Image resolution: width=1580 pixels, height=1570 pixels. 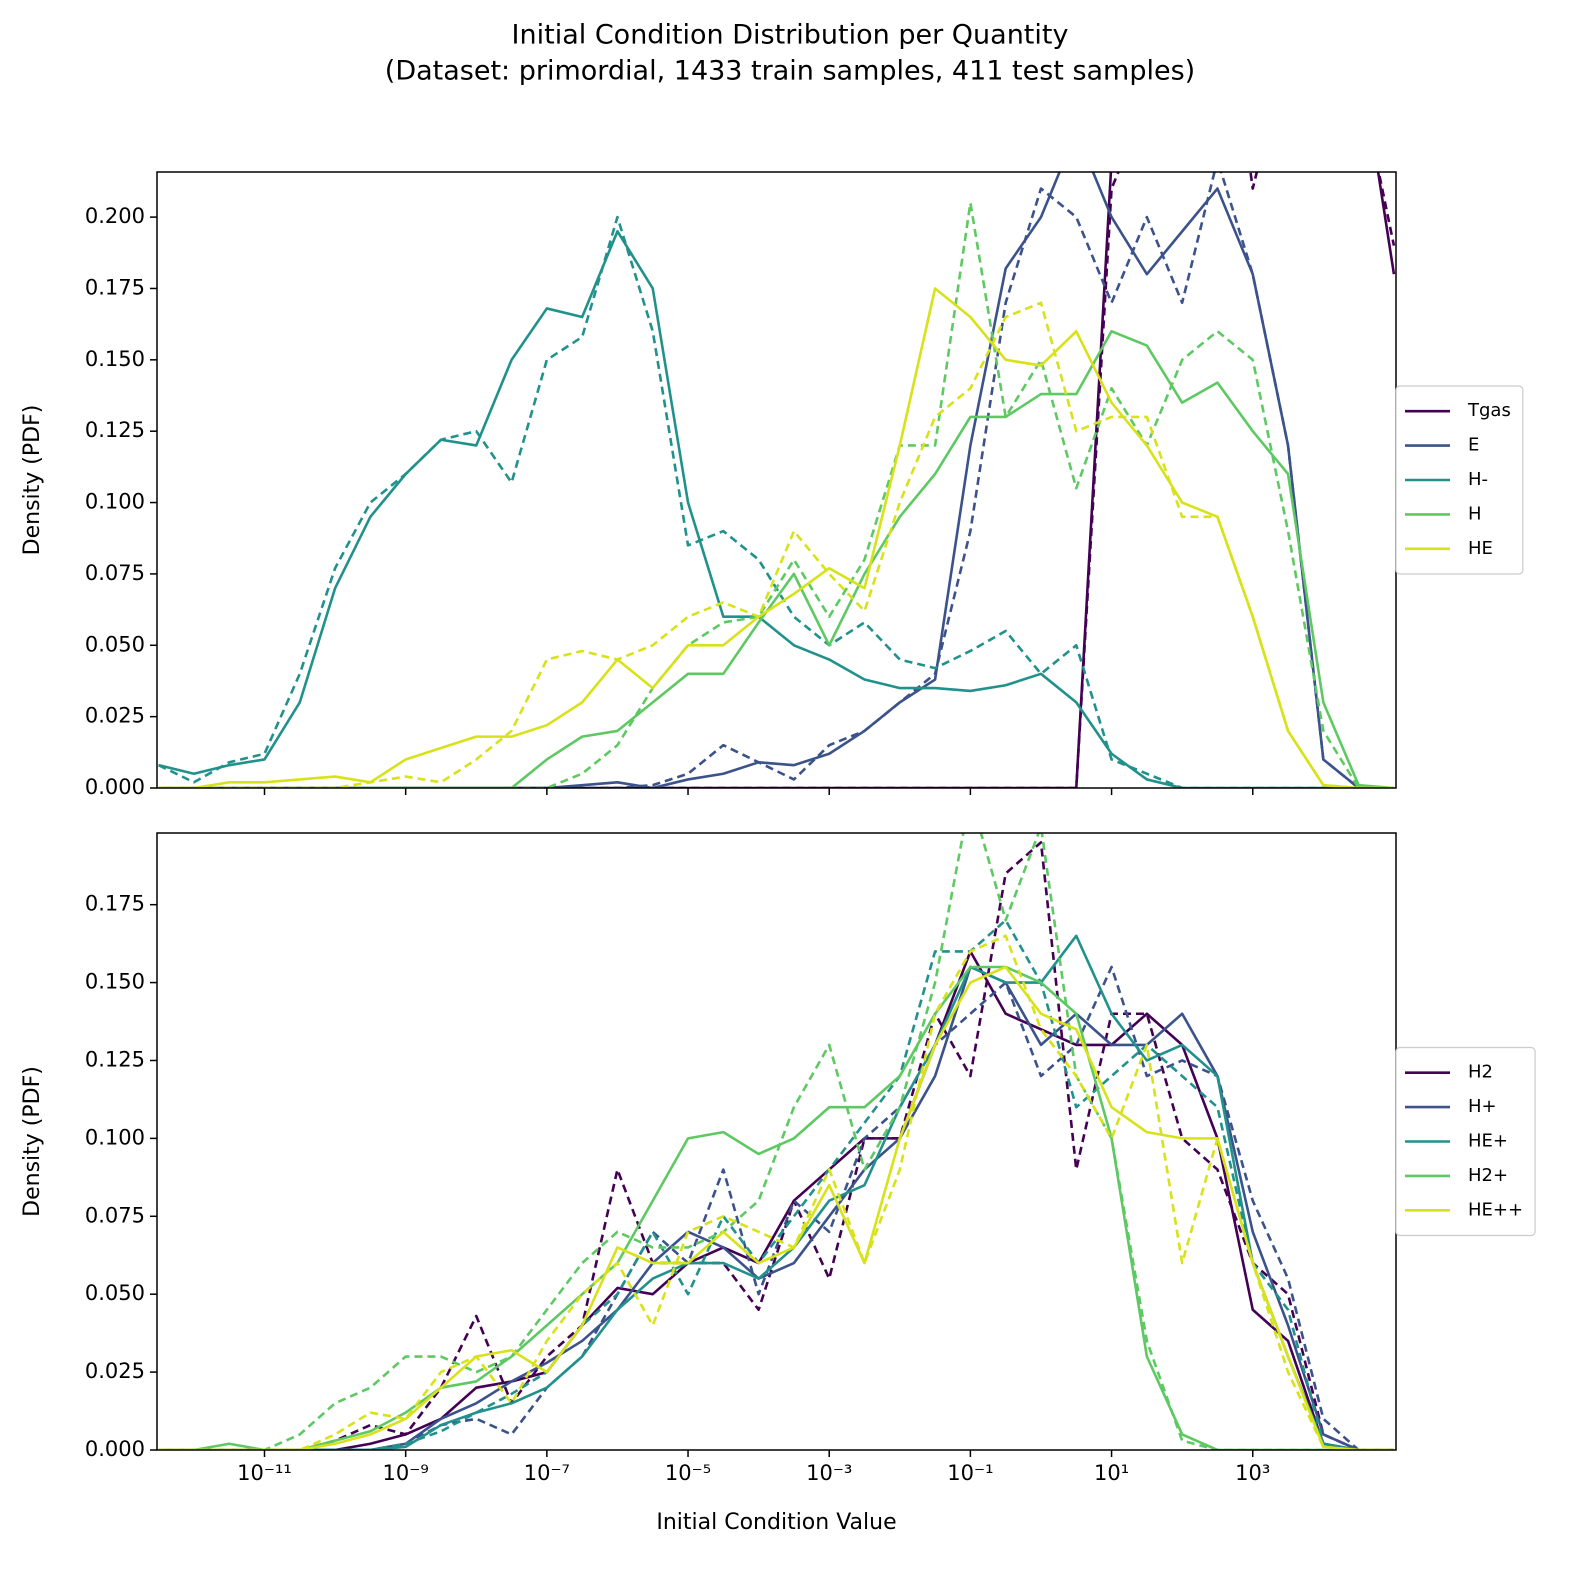 What do you see at coordinates (406, 1473) in the screenshot?
I see `x-tick-label: 10⁻⁹` at bounding box center [406, 1473].